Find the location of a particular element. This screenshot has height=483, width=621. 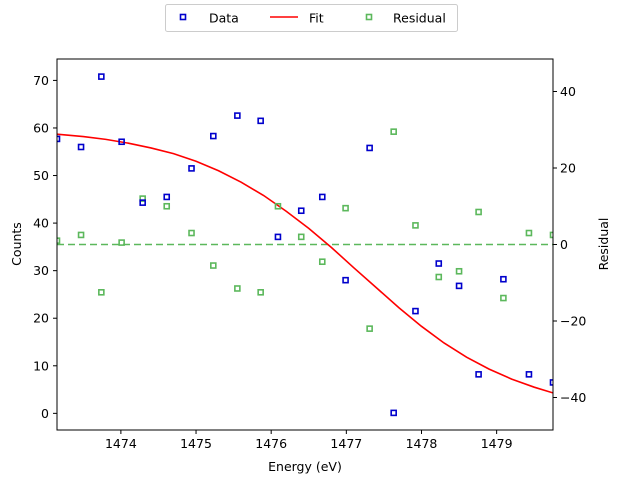

legend-marker-data is located at coordinates (183, 17).